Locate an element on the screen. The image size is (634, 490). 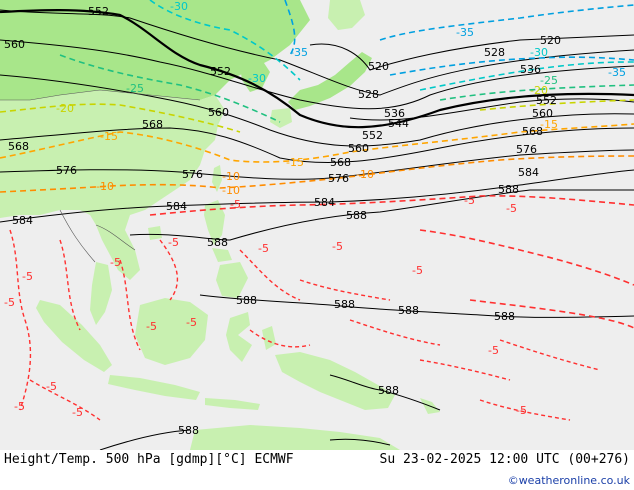
isotherm-minus35 is located at coordinates (459, 38).